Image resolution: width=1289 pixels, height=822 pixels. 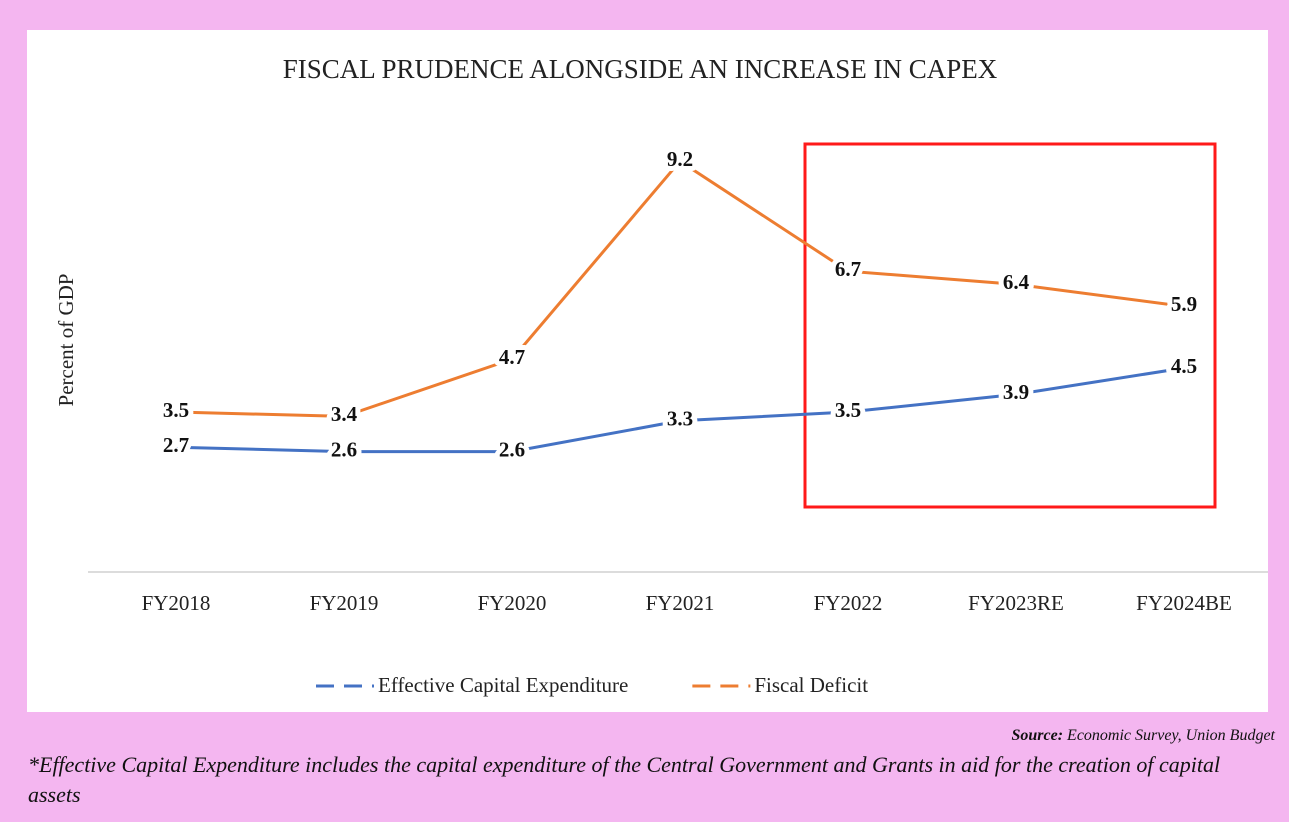 What do you see at coordinates (848, 603) in the screenshot?
I see `x-tick-label: FY2022` at bounding box center [848, 603].